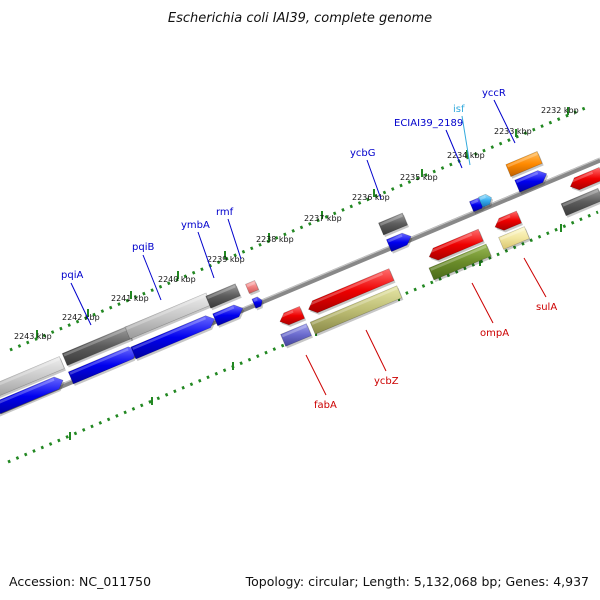  I want to click on gene-blue-ycbG-highlight, so click(395, 238).